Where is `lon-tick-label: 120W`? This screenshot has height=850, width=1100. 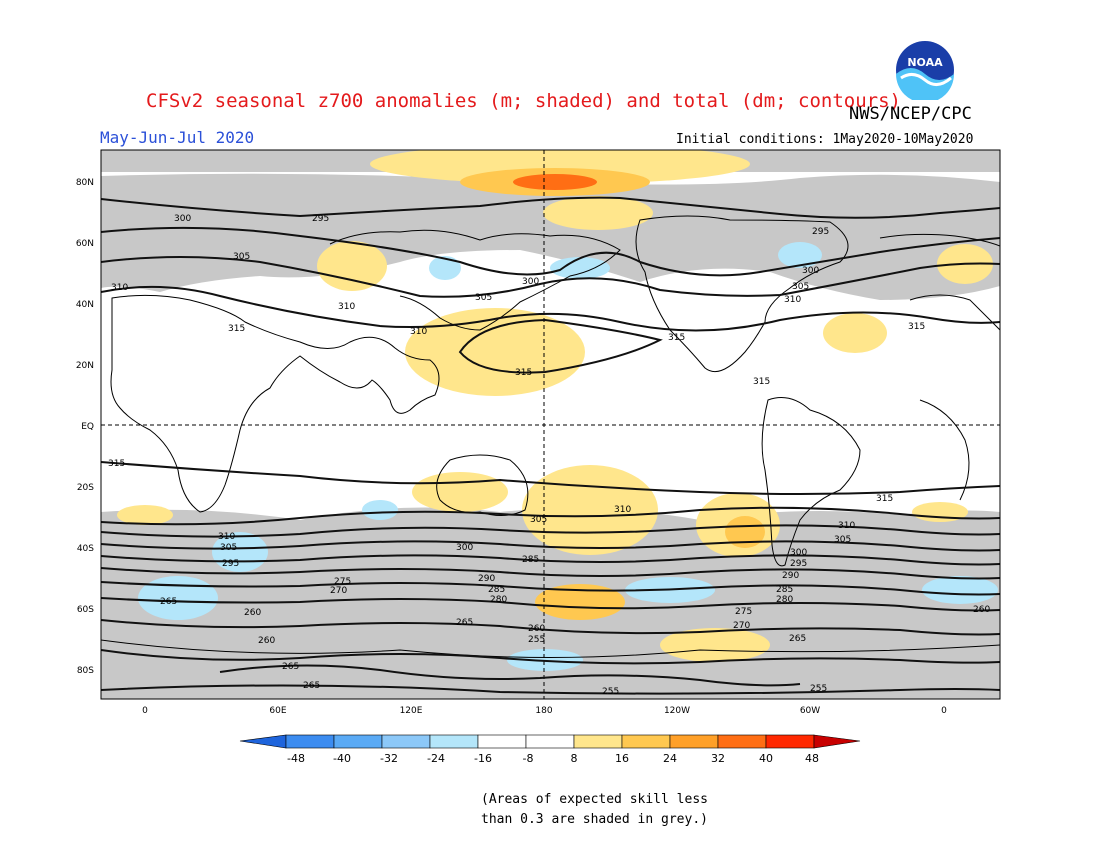 lon-tick-label: 120W is located at coordinates (677, 711).